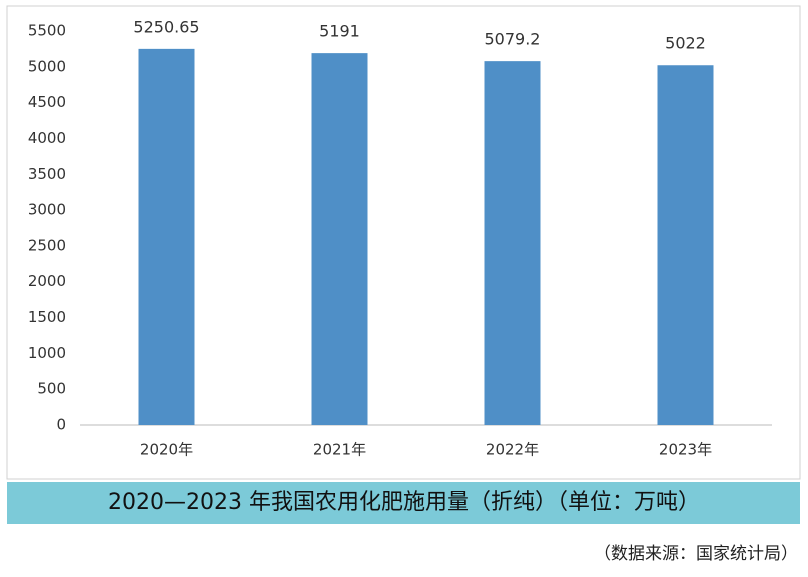 The image size is (808, 577). Describe the element at coordinates (685, 43) in the screenshot. I see `data-label: 5022` at that location.